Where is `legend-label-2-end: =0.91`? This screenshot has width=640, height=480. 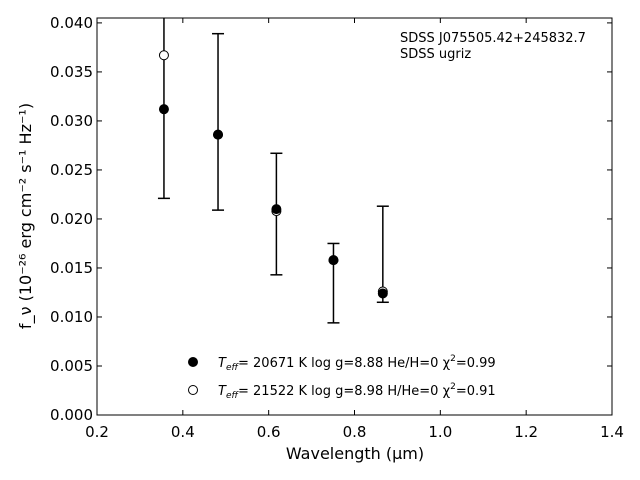
legend-label-2-end: =0.91 is located at coordinates (476, 391).